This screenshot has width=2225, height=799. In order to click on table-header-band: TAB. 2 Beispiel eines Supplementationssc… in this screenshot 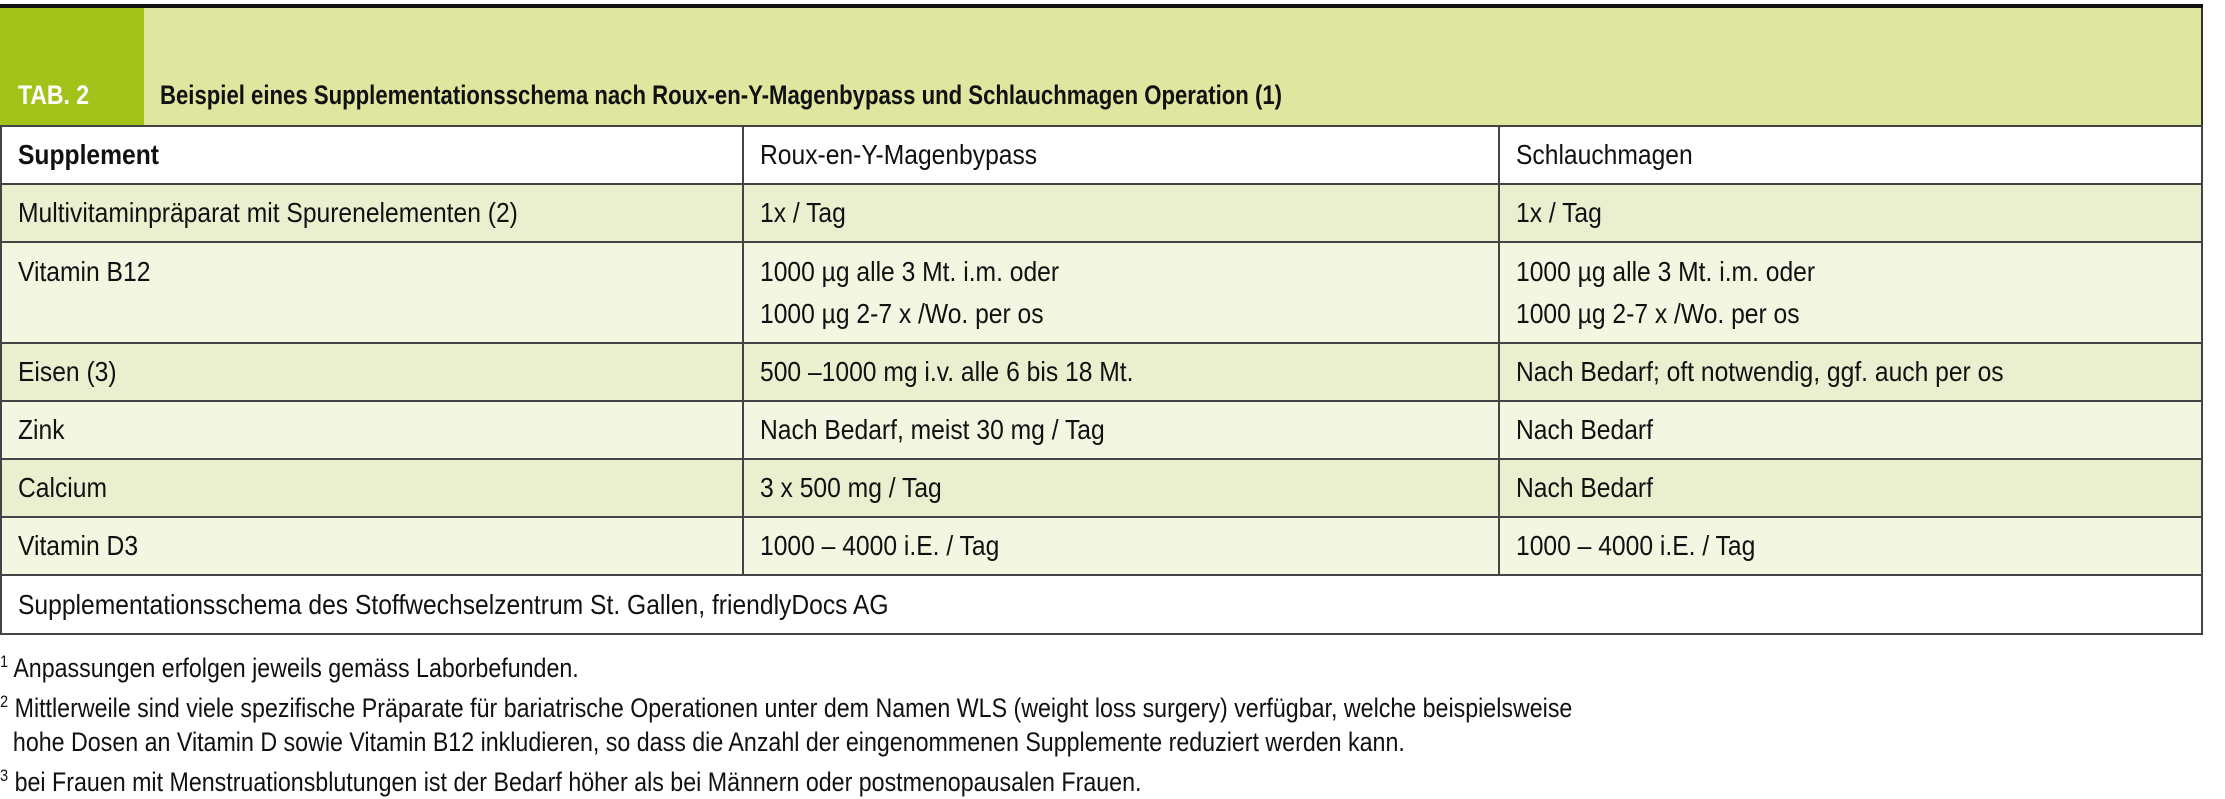, I will do `click(1101, 66)`.